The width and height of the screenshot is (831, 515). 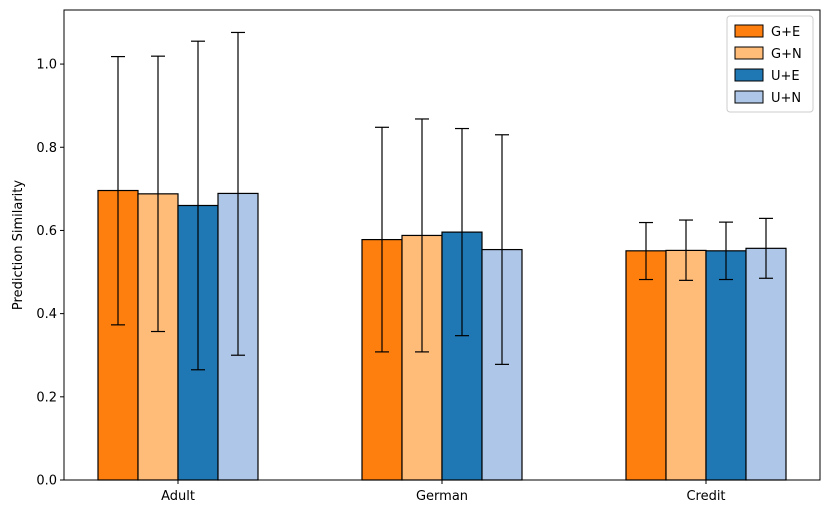 I want to click on legend-label: G+N, so click(x=786, y=54).